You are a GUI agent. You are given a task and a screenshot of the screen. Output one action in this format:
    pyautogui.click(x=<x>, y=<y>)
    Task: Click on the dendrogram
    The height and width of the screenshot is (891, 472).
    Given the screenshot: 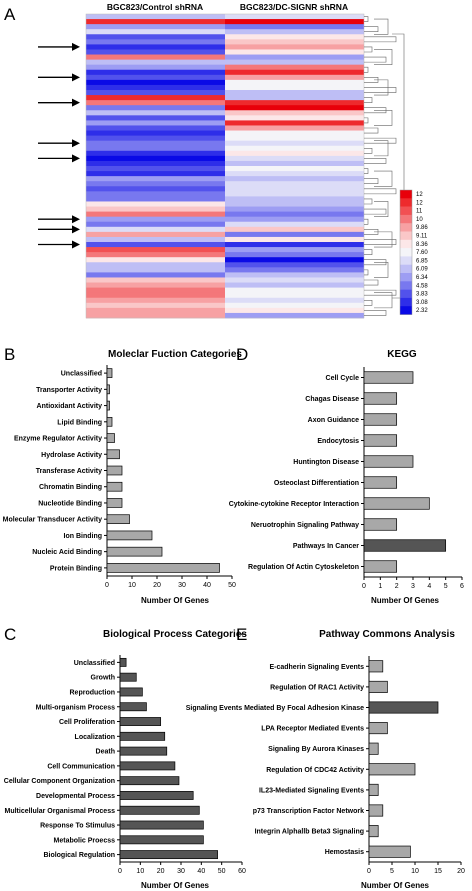 What is the action you would take?
    pyautogui.click(x=384, y=166)
    